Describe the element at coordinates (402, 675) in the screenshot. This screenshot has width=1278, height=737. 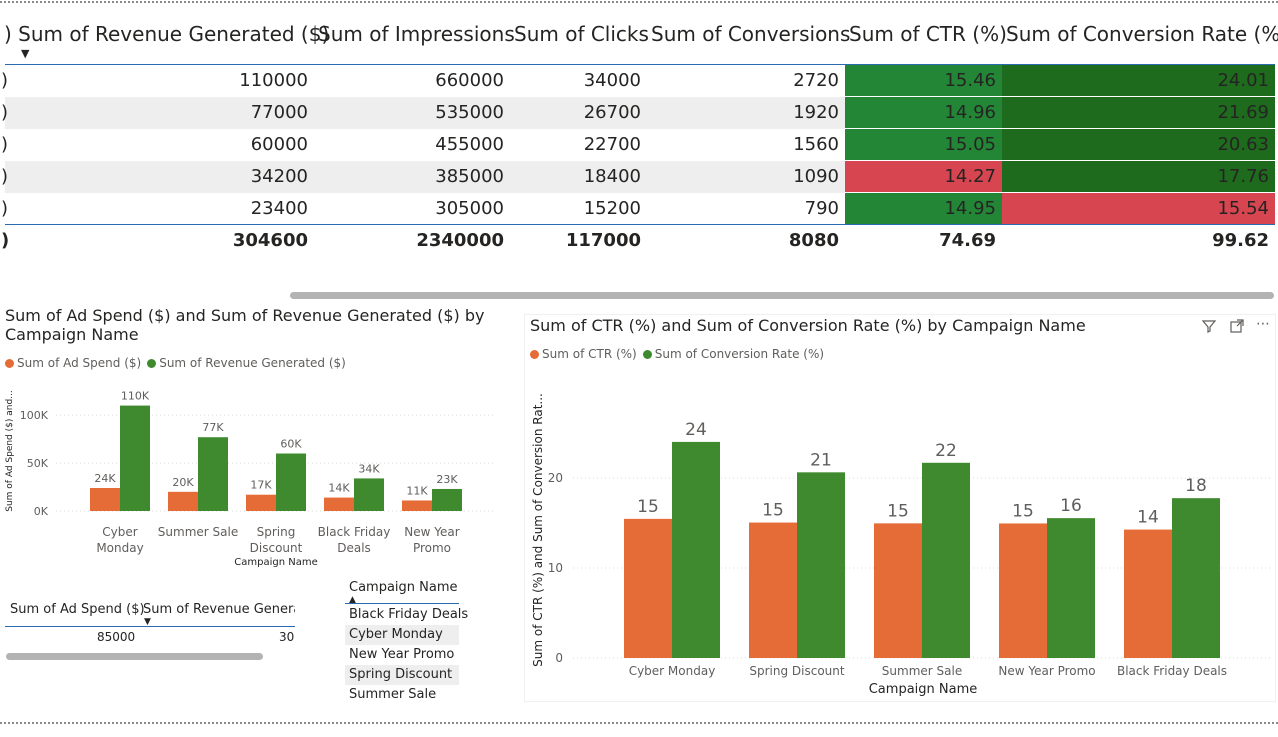
I see `slicer-item: Spring Discount` at that location.